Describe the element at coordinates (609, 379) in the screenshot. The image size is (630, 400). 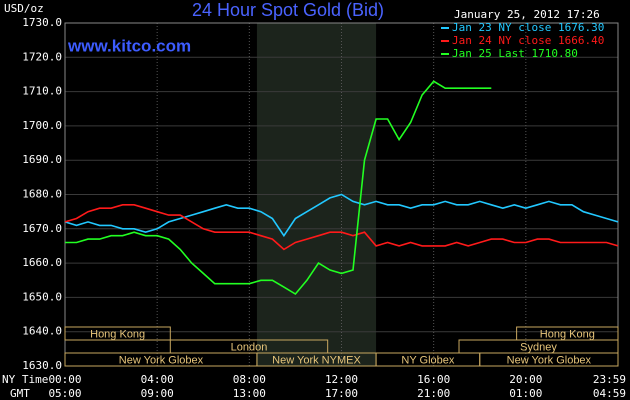
I see `x-tick-label: 23:59` at that location.